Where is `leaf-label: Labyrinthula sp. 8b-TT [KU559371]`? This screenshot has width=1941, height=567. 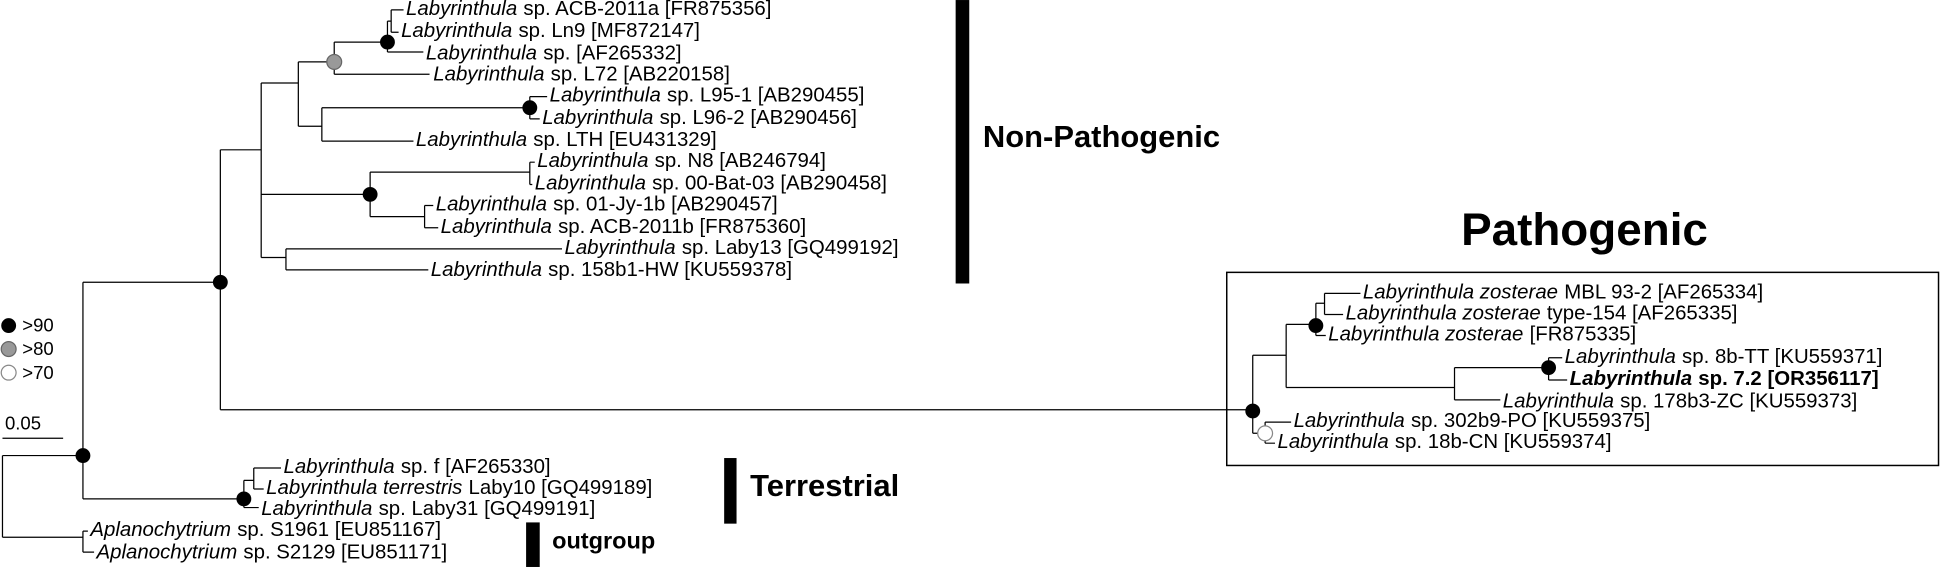
leaf-label: Labyrinthula sp. 8b-TT [KU559371] is located at coordinates (1724, 357).